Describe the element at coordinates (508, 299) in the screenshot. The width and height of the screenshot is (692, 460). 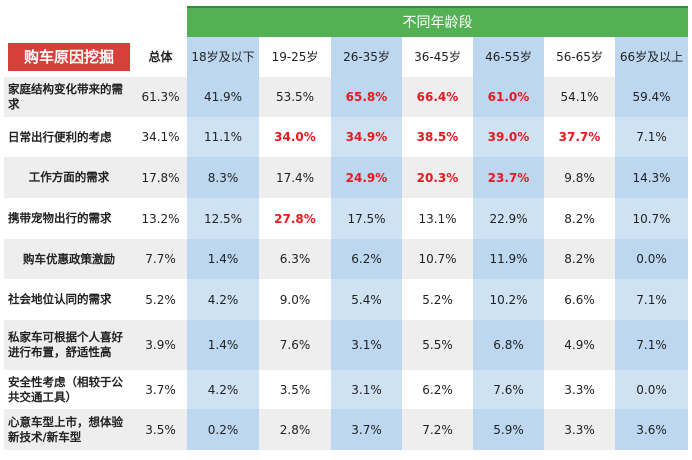
I see `value-cell: 10.2%` at that location.